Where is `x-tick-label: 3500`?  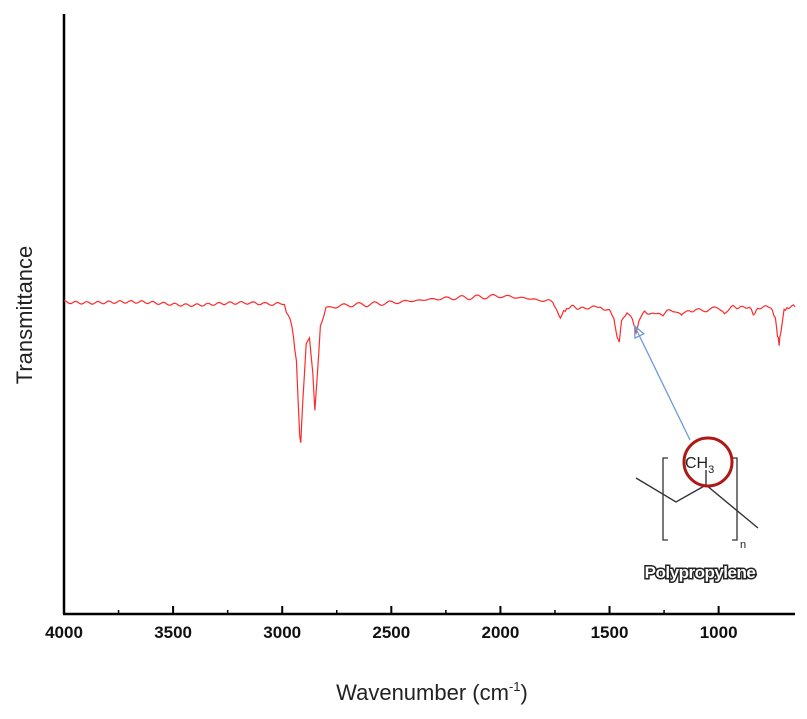
x-tick-label: 3500 is located at coordinates (173, 632).